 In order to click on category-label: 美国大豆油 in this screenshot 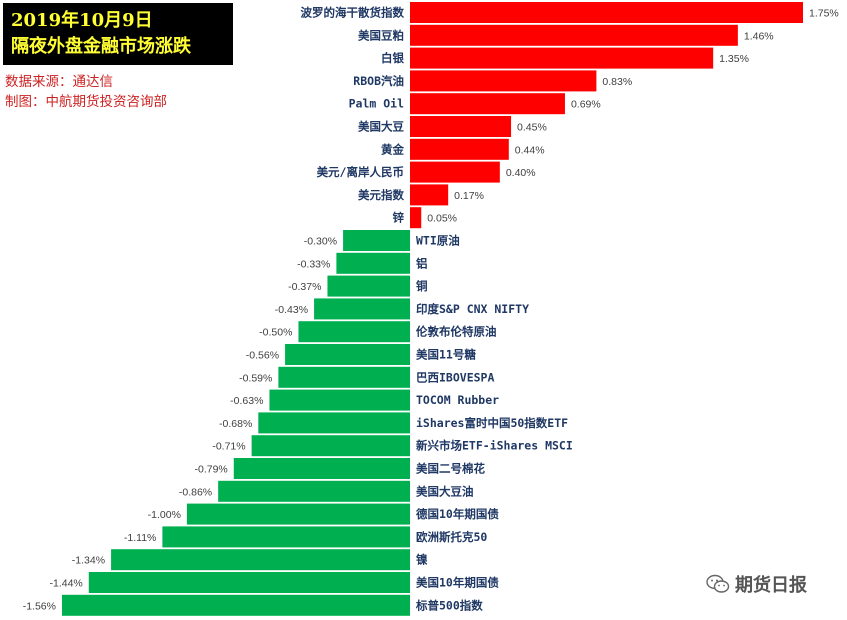, I will do `click(445, 491)`.